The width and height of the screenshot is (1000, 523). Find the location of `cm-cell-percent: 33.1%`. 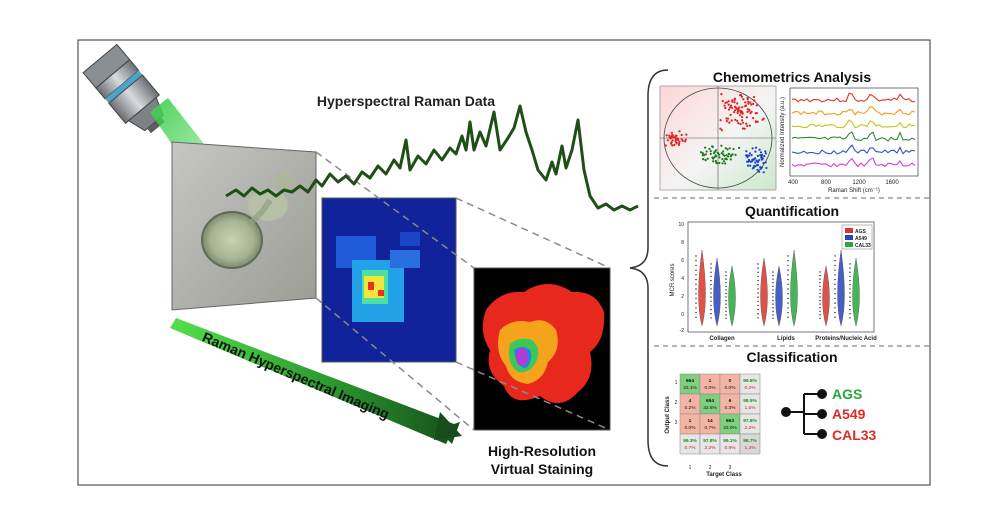

cm-cell-percent: 33.1% is located at coordinates (690, 388).